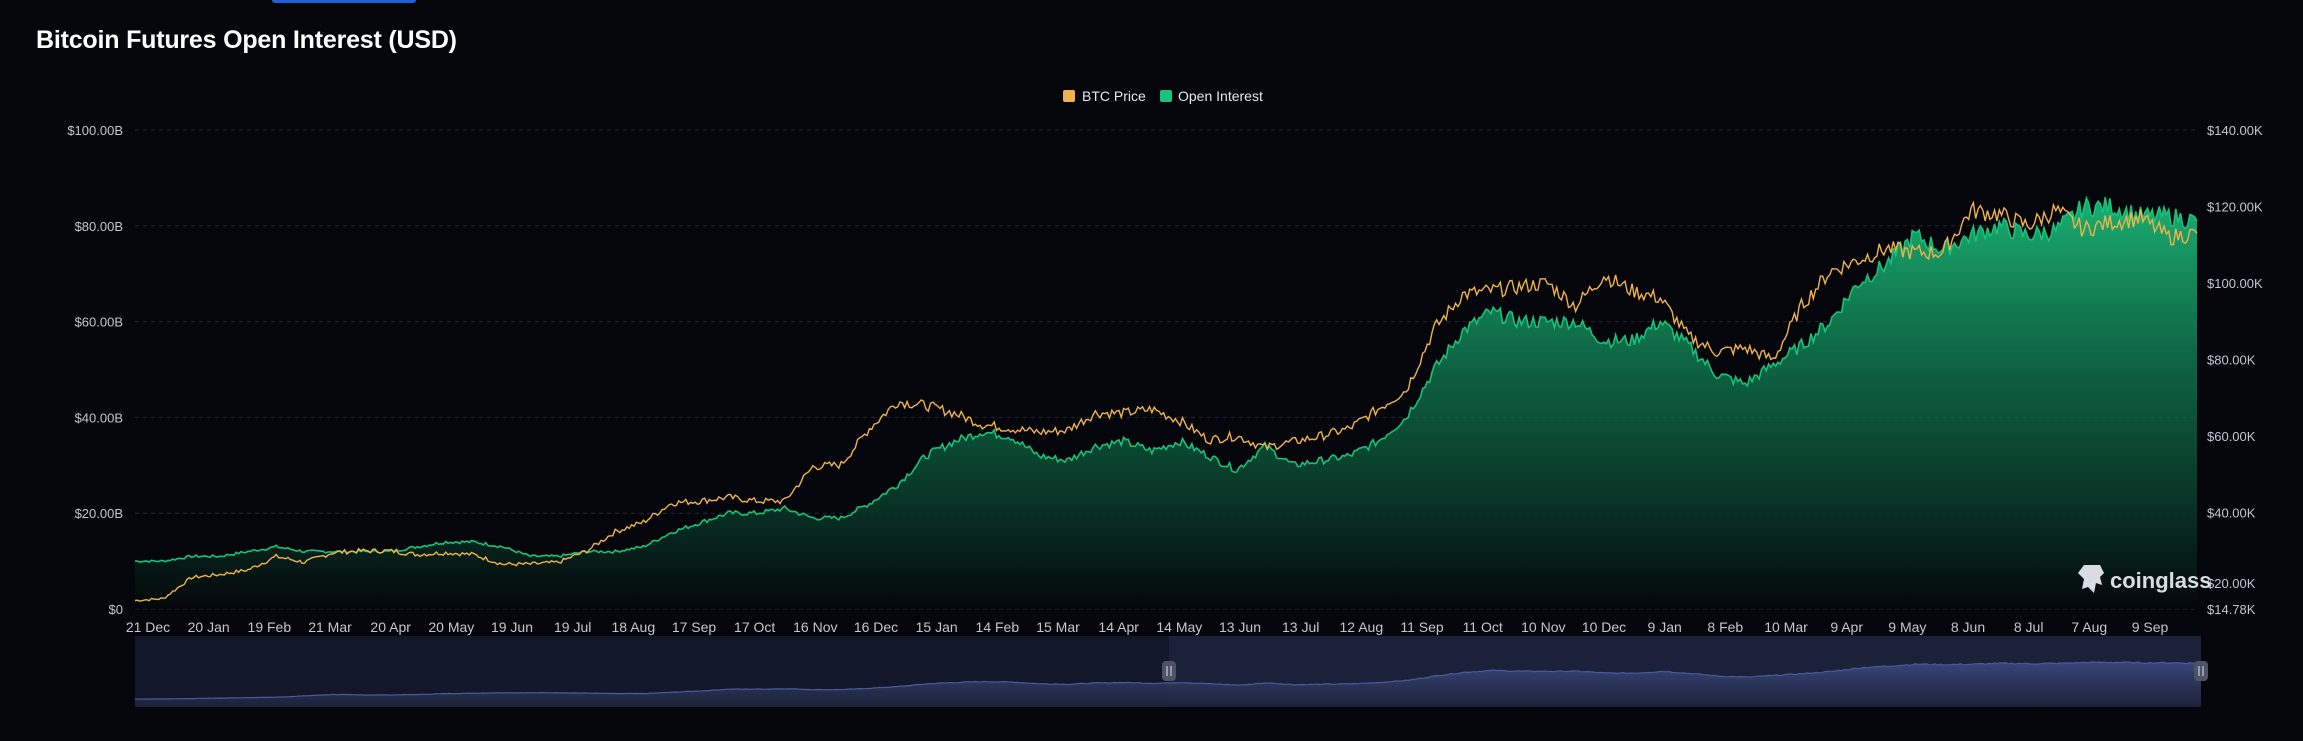  What do you see at coordinates (1483, 627) in the screenshot?
I see `x-axis-tick-label: 11 Oct` at bounding box center [1483, 627].